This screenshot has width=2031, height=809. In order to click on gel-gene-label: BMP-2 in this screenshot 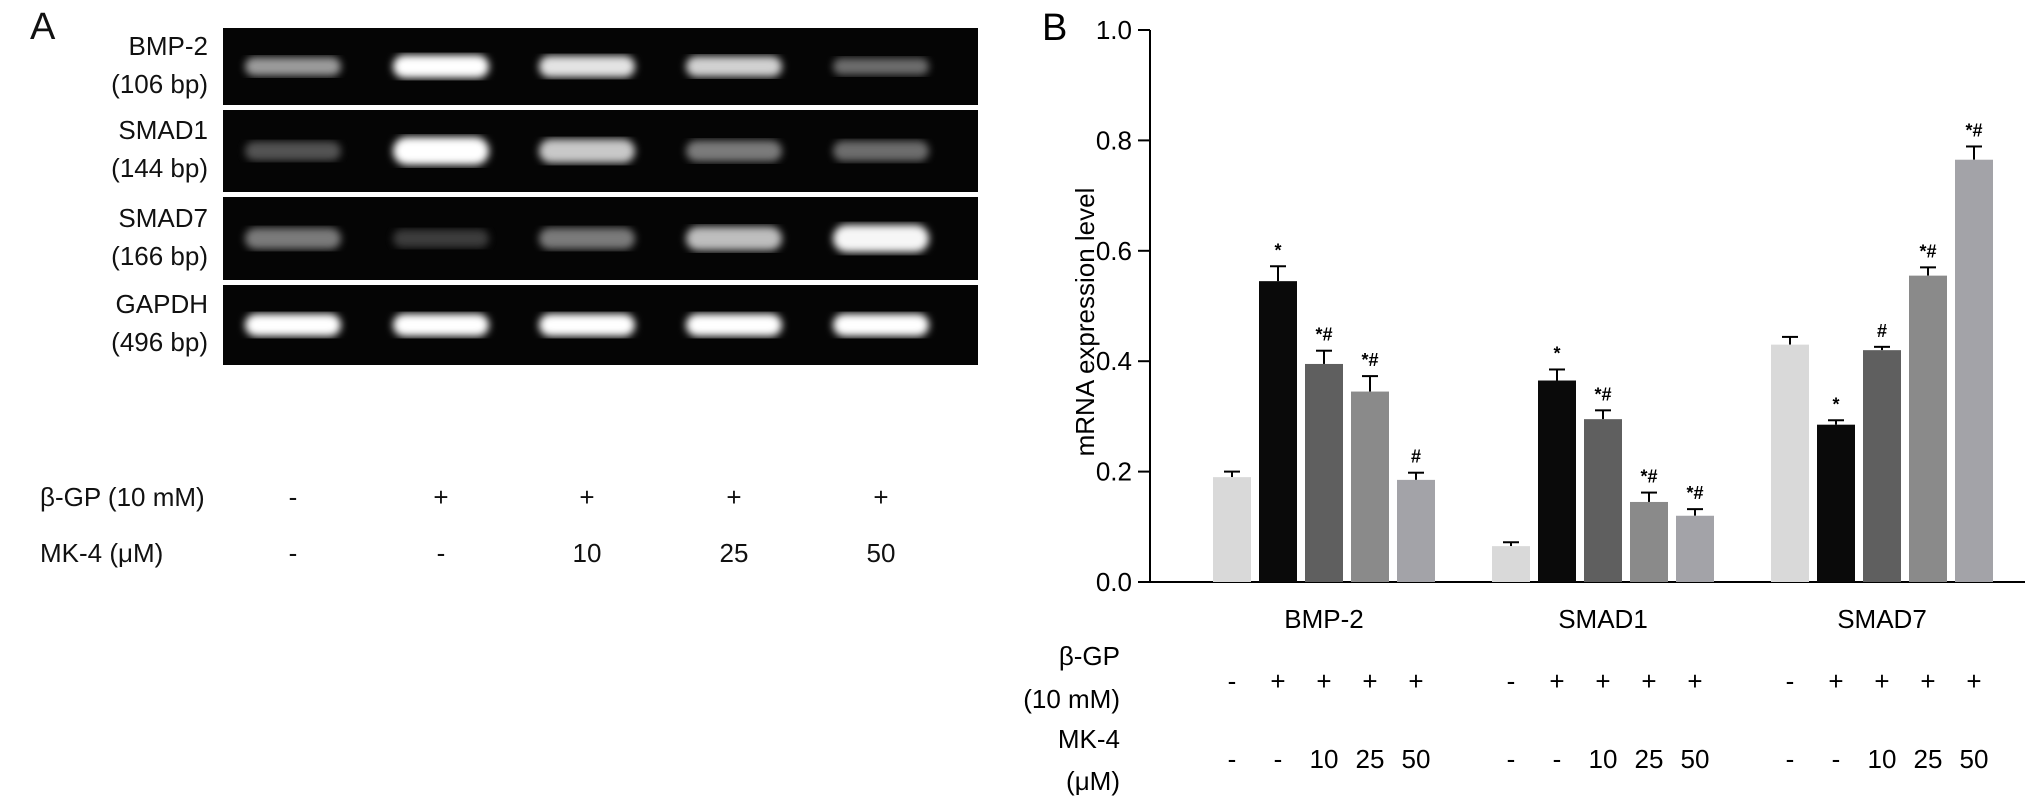, I will do `click(168, 45)`.